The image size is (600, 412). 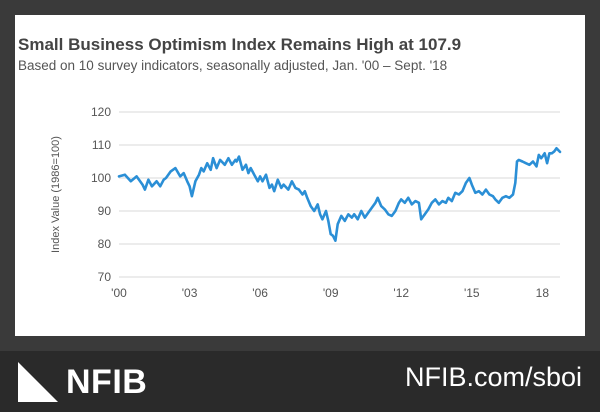 I want to click on x-tick-label: '12, so click(x=401, y=293).